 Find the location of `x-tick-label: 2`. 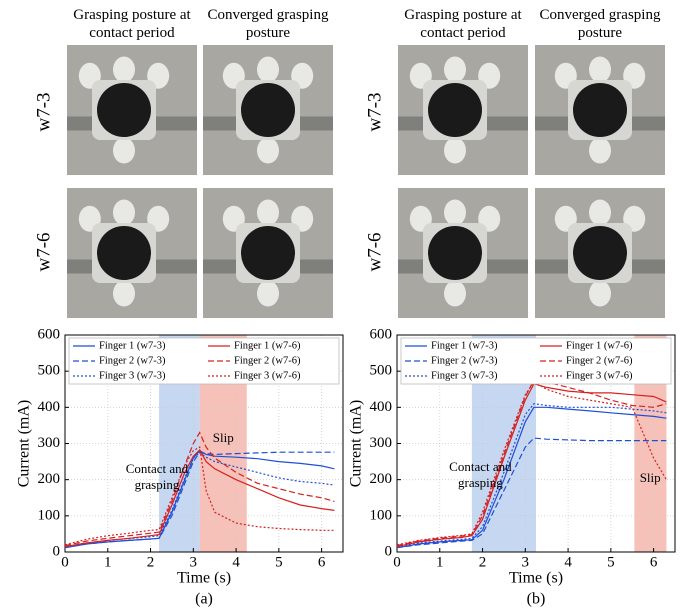

x-tick-label: 2 is located at coordinates (151, 562).